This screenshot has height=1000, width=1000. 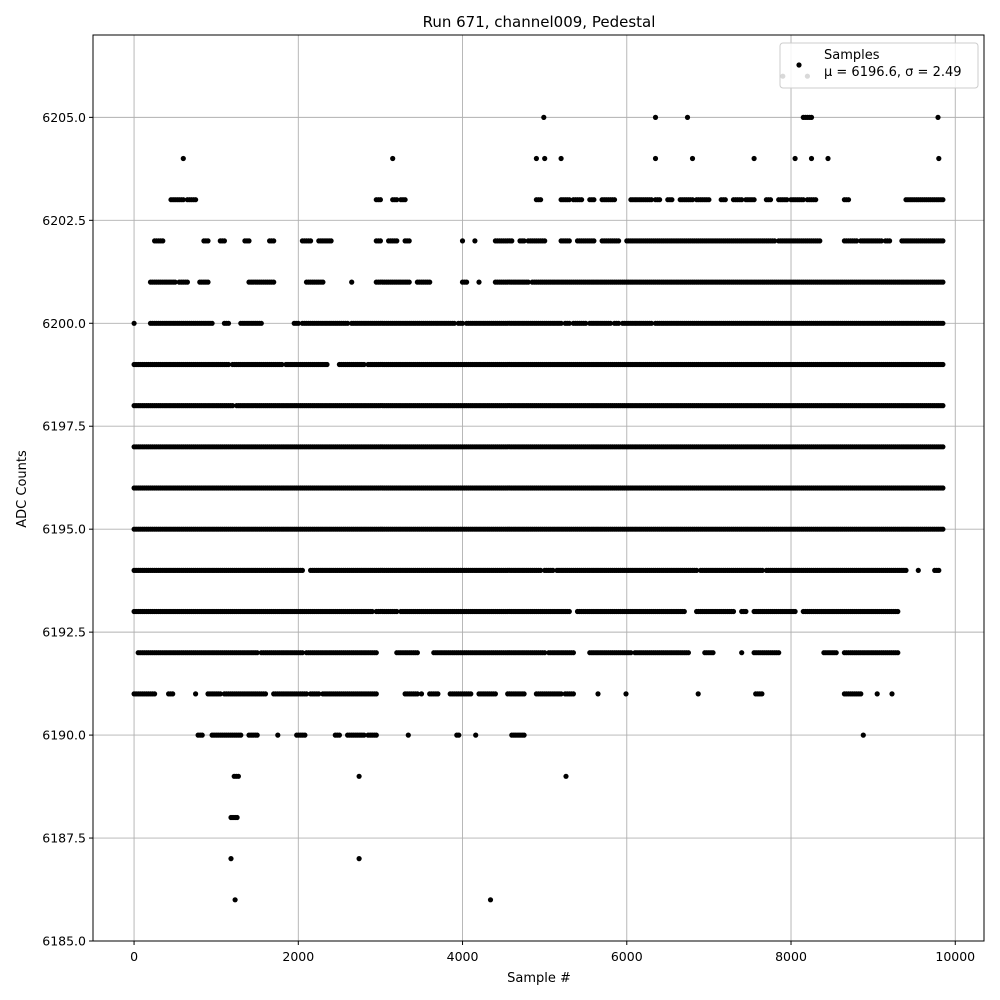 What do you see at coordinates (134, 956) in the screenshot?
I see `x-tick-label: 0` at bounding box center [134, 956].